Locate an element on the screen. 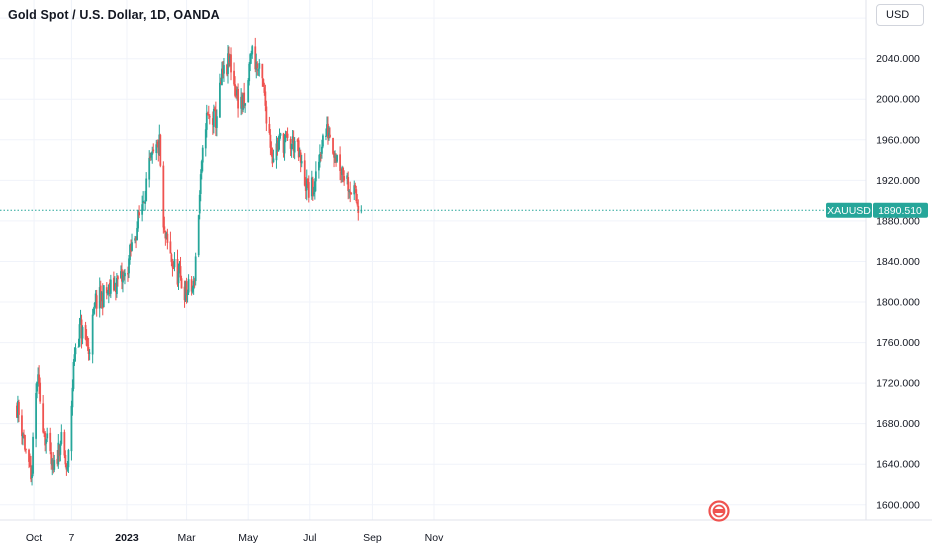  symbol-tag-text: XAUUSD is located at coordinates (849, 211).